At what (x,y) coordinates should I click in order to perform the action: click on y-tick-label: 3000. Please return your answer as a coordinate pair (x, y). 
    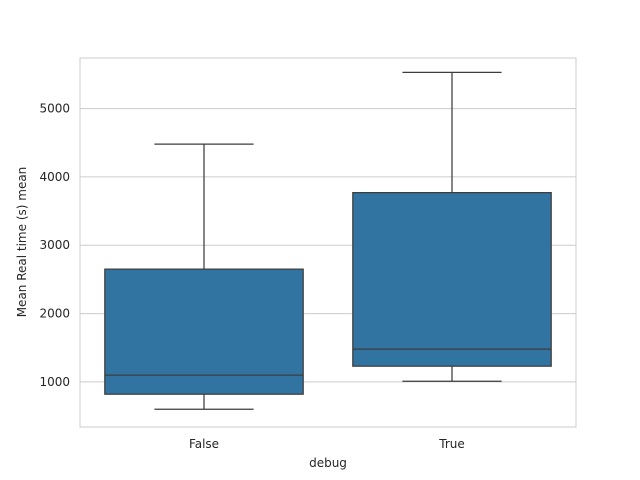
    Looking at the image, I should click on (54, 245).